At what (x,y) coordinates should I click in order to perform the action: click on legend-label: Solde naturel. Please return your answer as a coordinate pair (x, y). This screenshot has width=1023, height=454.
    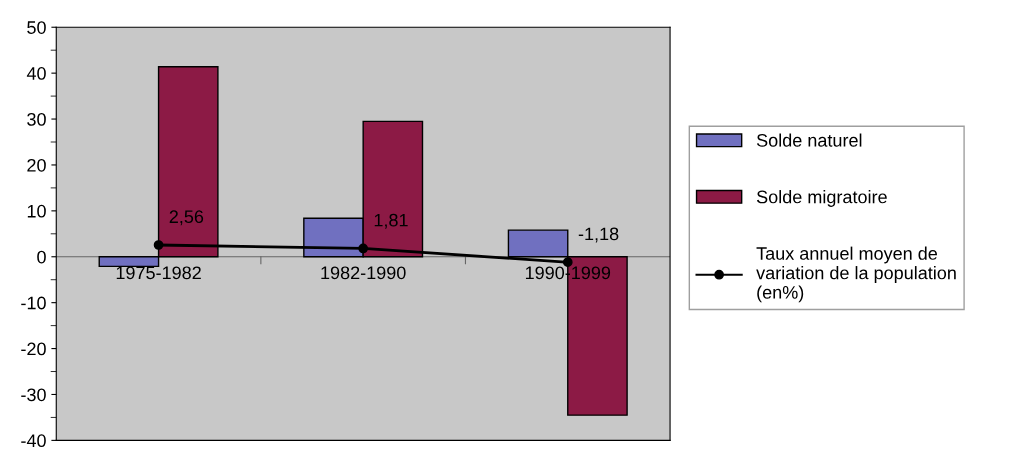
    Looking at the image, I should click on (809, 140).